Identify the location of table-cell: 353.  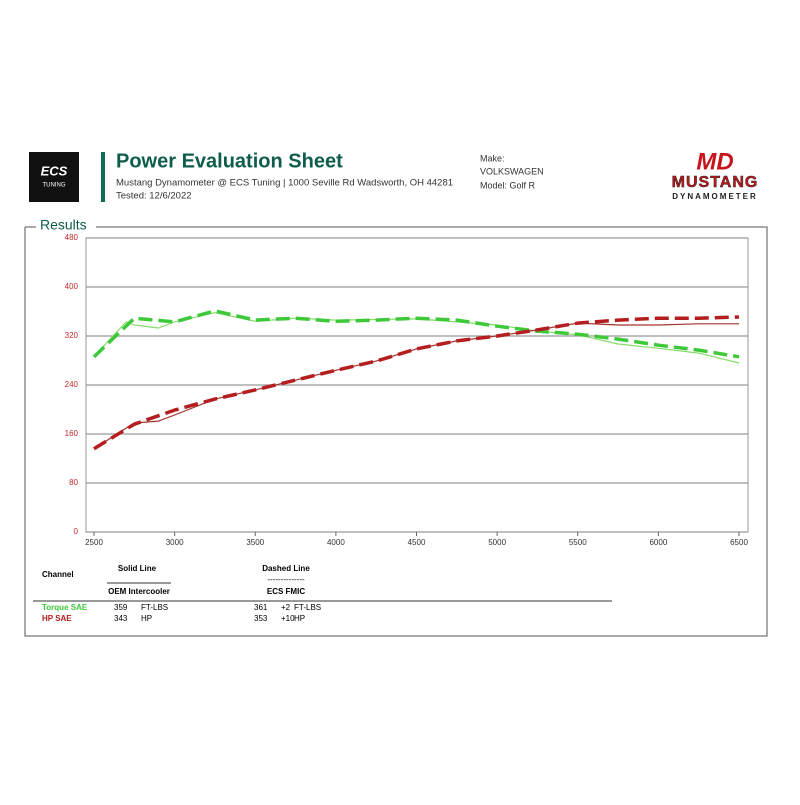
(261, 618).